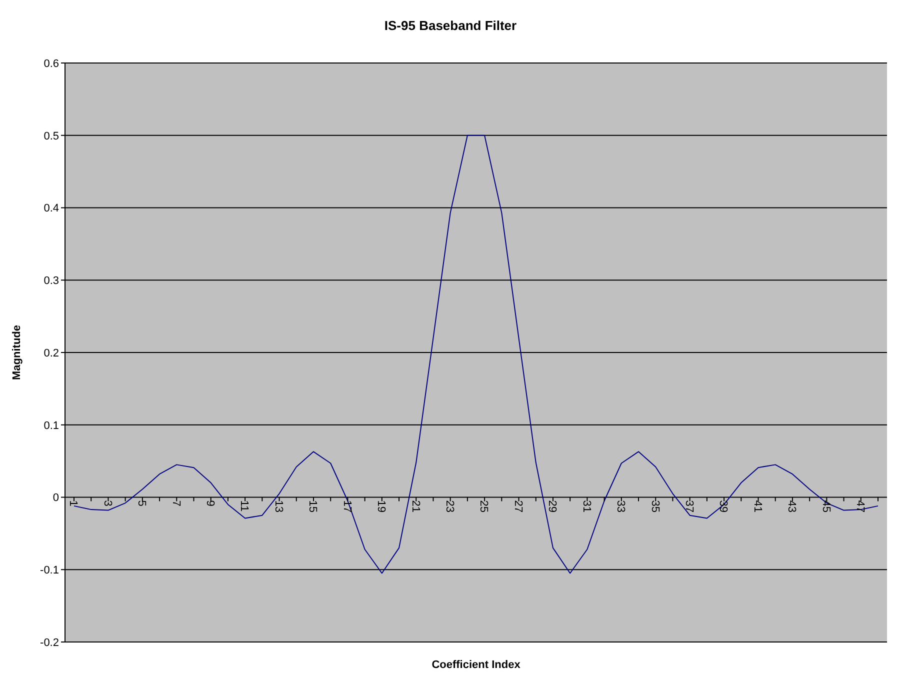 The image size is (901, 684). What do you see at coordinates (518, 506) in the screenshot?
I see `x-tick-label: 27` at bounding box center [518, 506].